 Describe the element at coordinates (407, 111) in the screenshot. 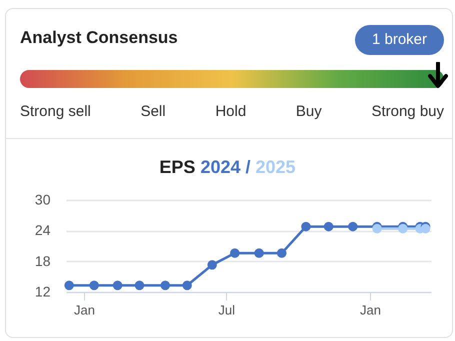

I see `category-label: Strong buy` at that location.